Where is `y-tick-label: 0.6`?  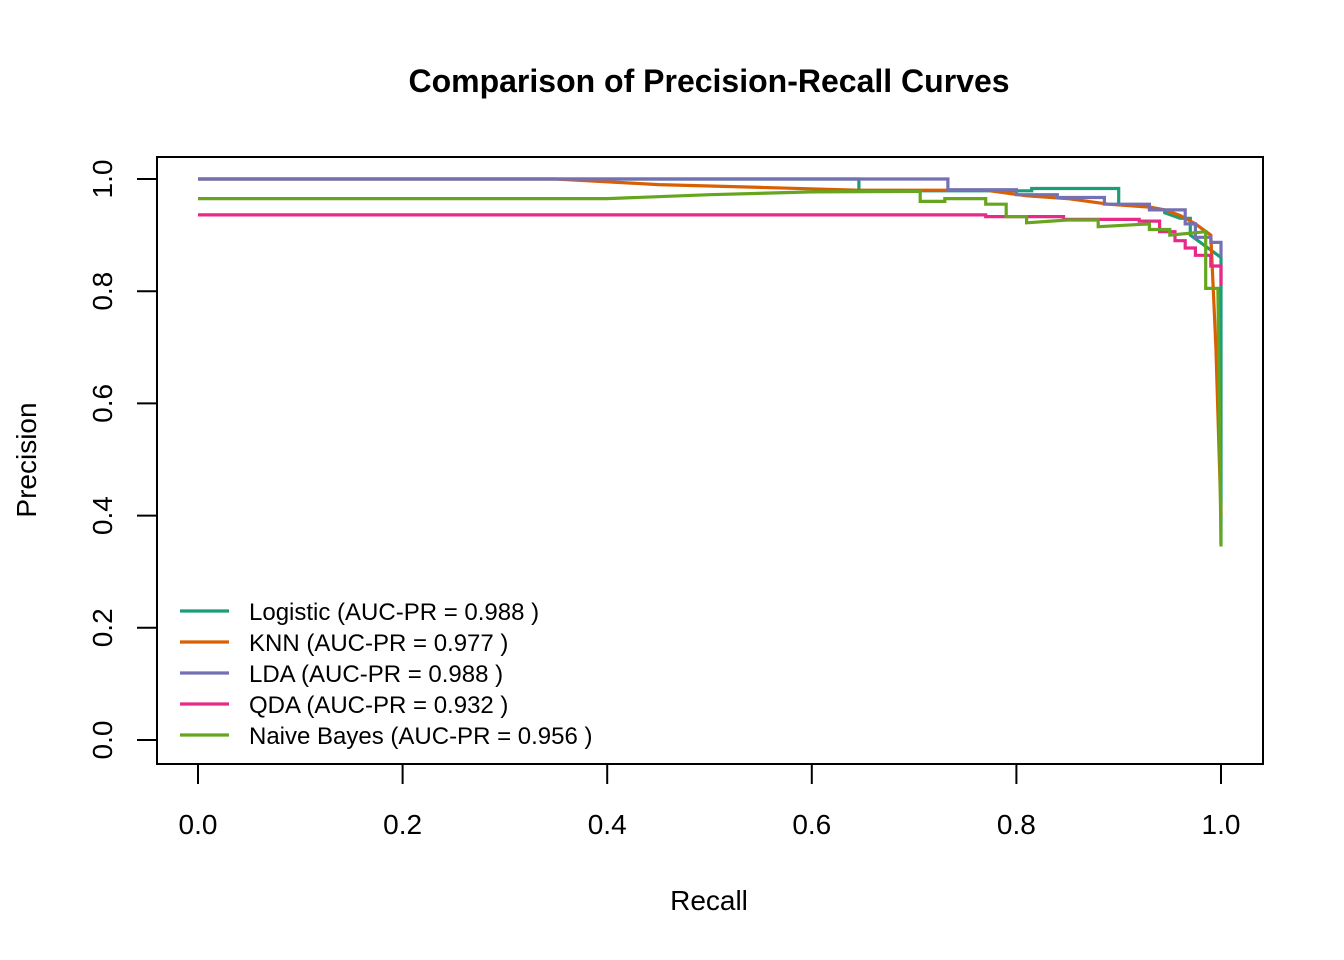
y-tick-label: 0.6 is located at coordinates (102, 403).